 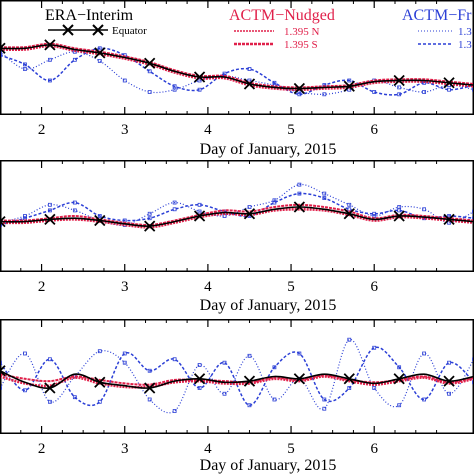 What do you see at coordinates (465, 45) in the screenshot?
I see `legend-free-s-label: 1.3` at bounding box center [465, 45].